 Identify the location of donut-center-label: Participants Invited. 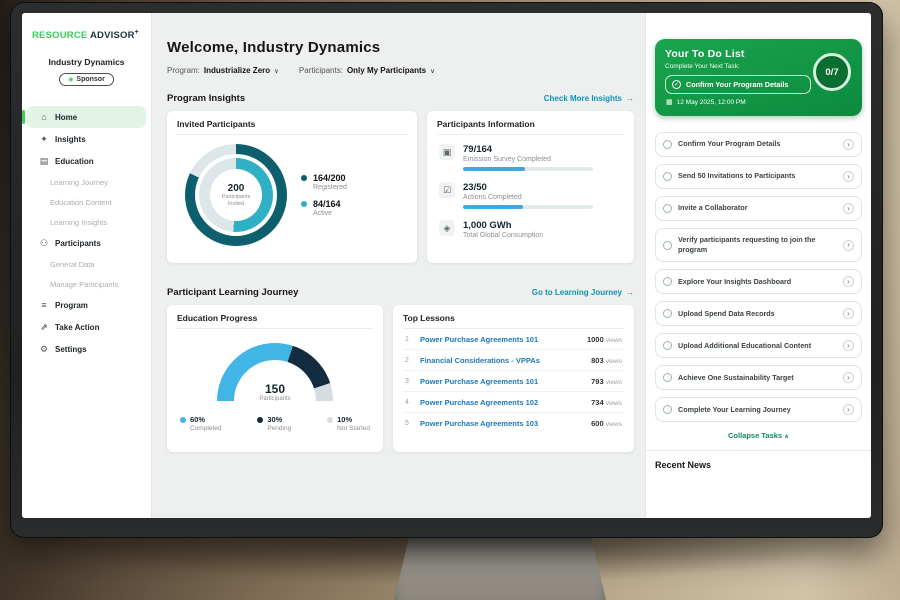
(236, 200).